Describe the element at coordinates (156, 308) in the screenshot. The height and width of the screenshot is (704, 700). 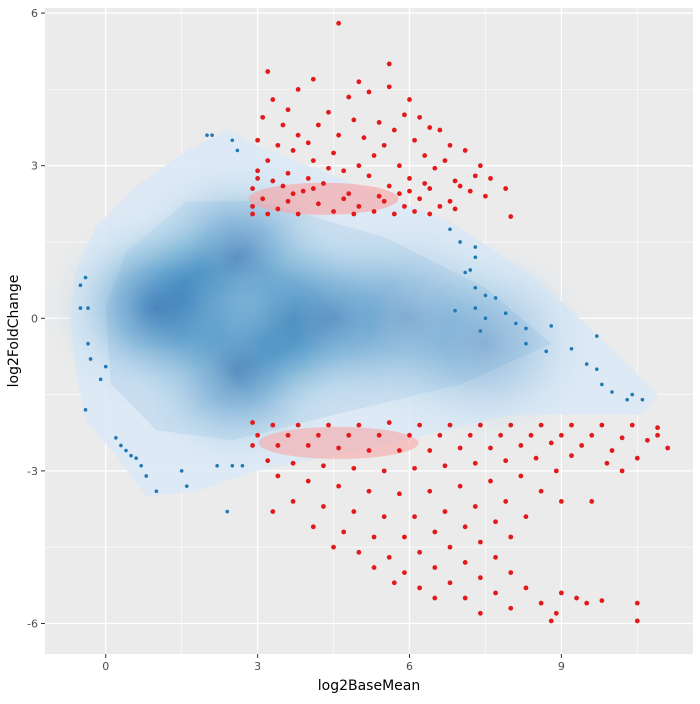
I see `density-cell` at that location.